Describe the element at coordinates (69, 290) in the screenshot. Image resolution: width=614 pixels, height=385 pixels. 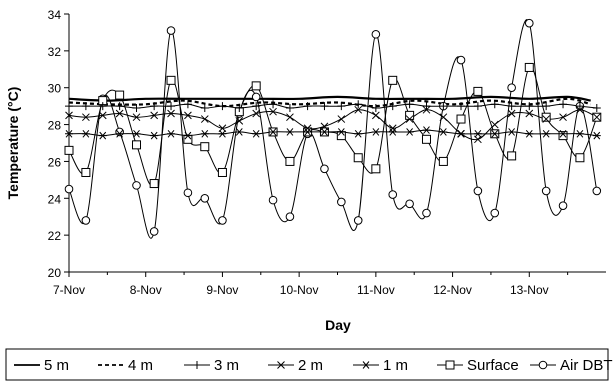
I see `x-tick-label: 7-Nov` at that location.